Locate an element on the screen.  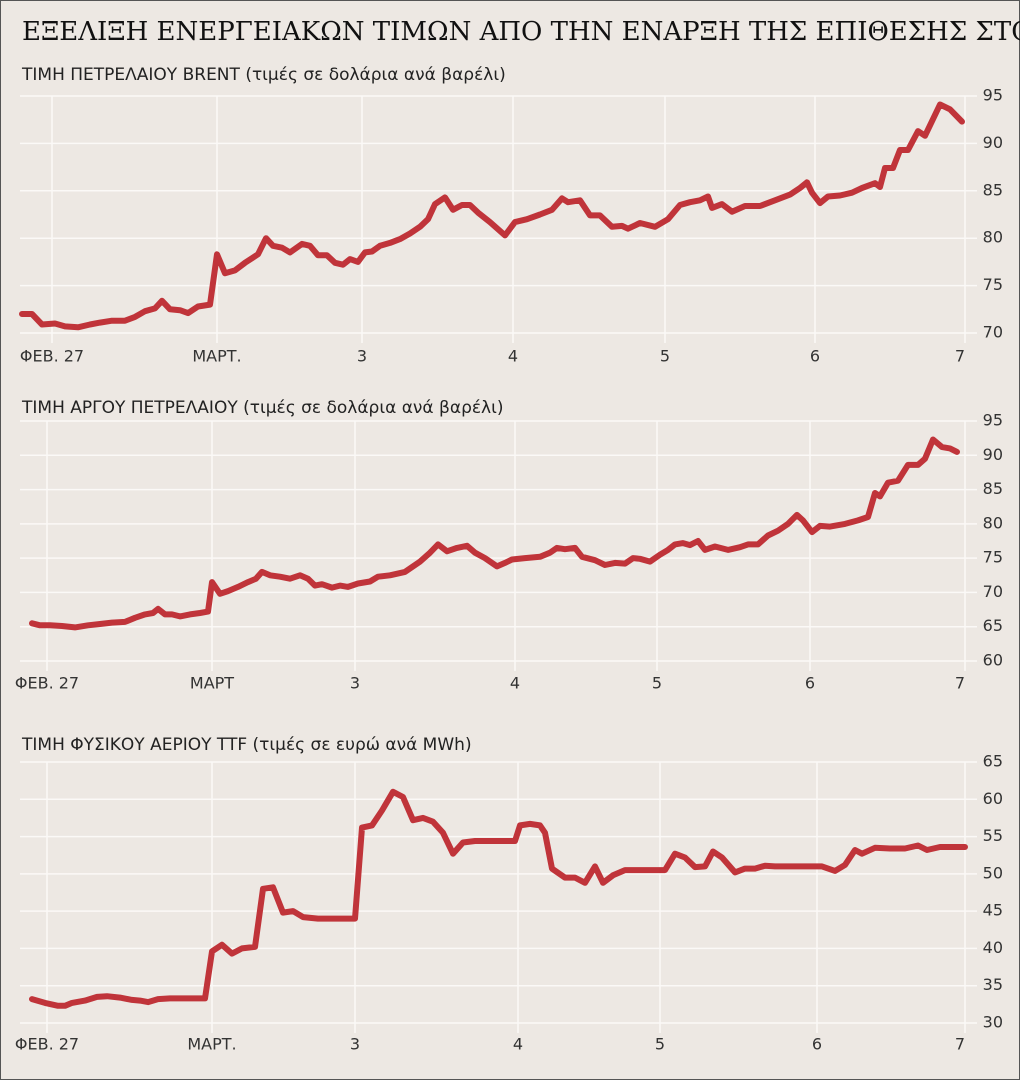
y-tick-label: 35 is located at coordinates (993, 984).